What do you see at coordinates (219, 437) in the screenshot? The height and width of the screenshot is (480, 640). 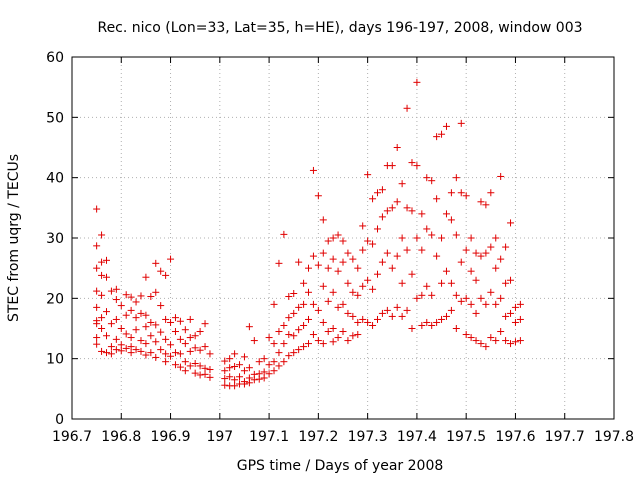 I see `x-tick-label: 197` at bounding box center [219, 437].